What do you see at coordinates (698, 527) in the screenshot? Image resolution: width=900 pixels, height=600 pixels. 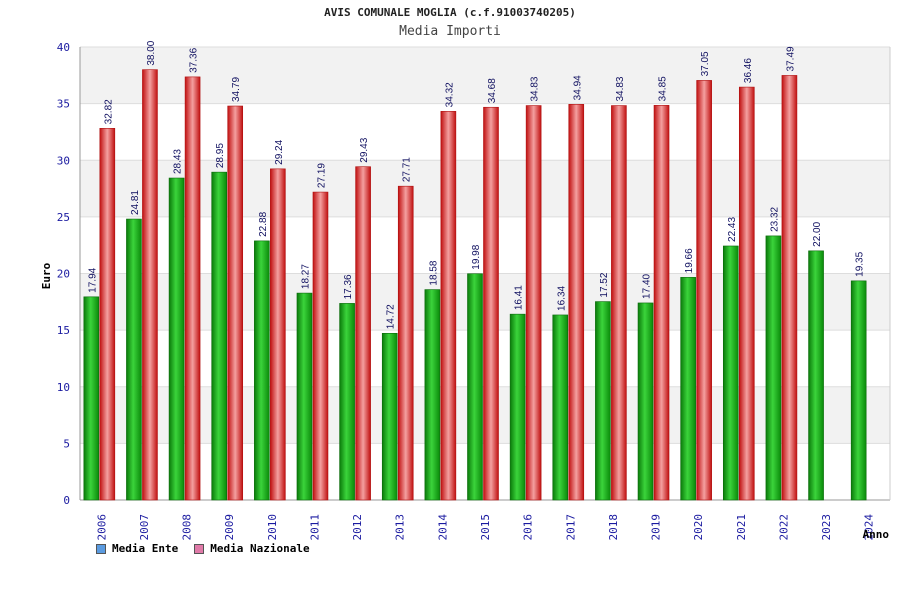 I see `x-tick-label: 2020` at bounding box center [698, 527].